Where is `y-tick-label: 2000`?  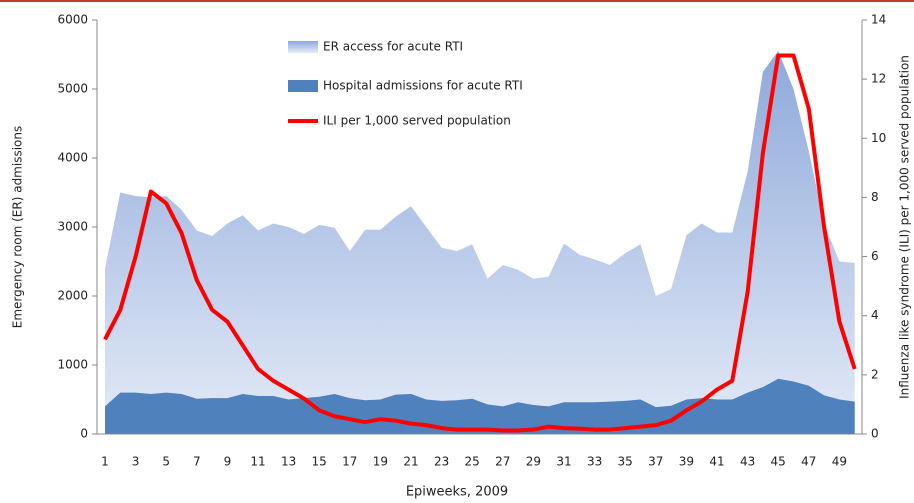
y-tick-label: 2000 is located at coordinates (72, 296).